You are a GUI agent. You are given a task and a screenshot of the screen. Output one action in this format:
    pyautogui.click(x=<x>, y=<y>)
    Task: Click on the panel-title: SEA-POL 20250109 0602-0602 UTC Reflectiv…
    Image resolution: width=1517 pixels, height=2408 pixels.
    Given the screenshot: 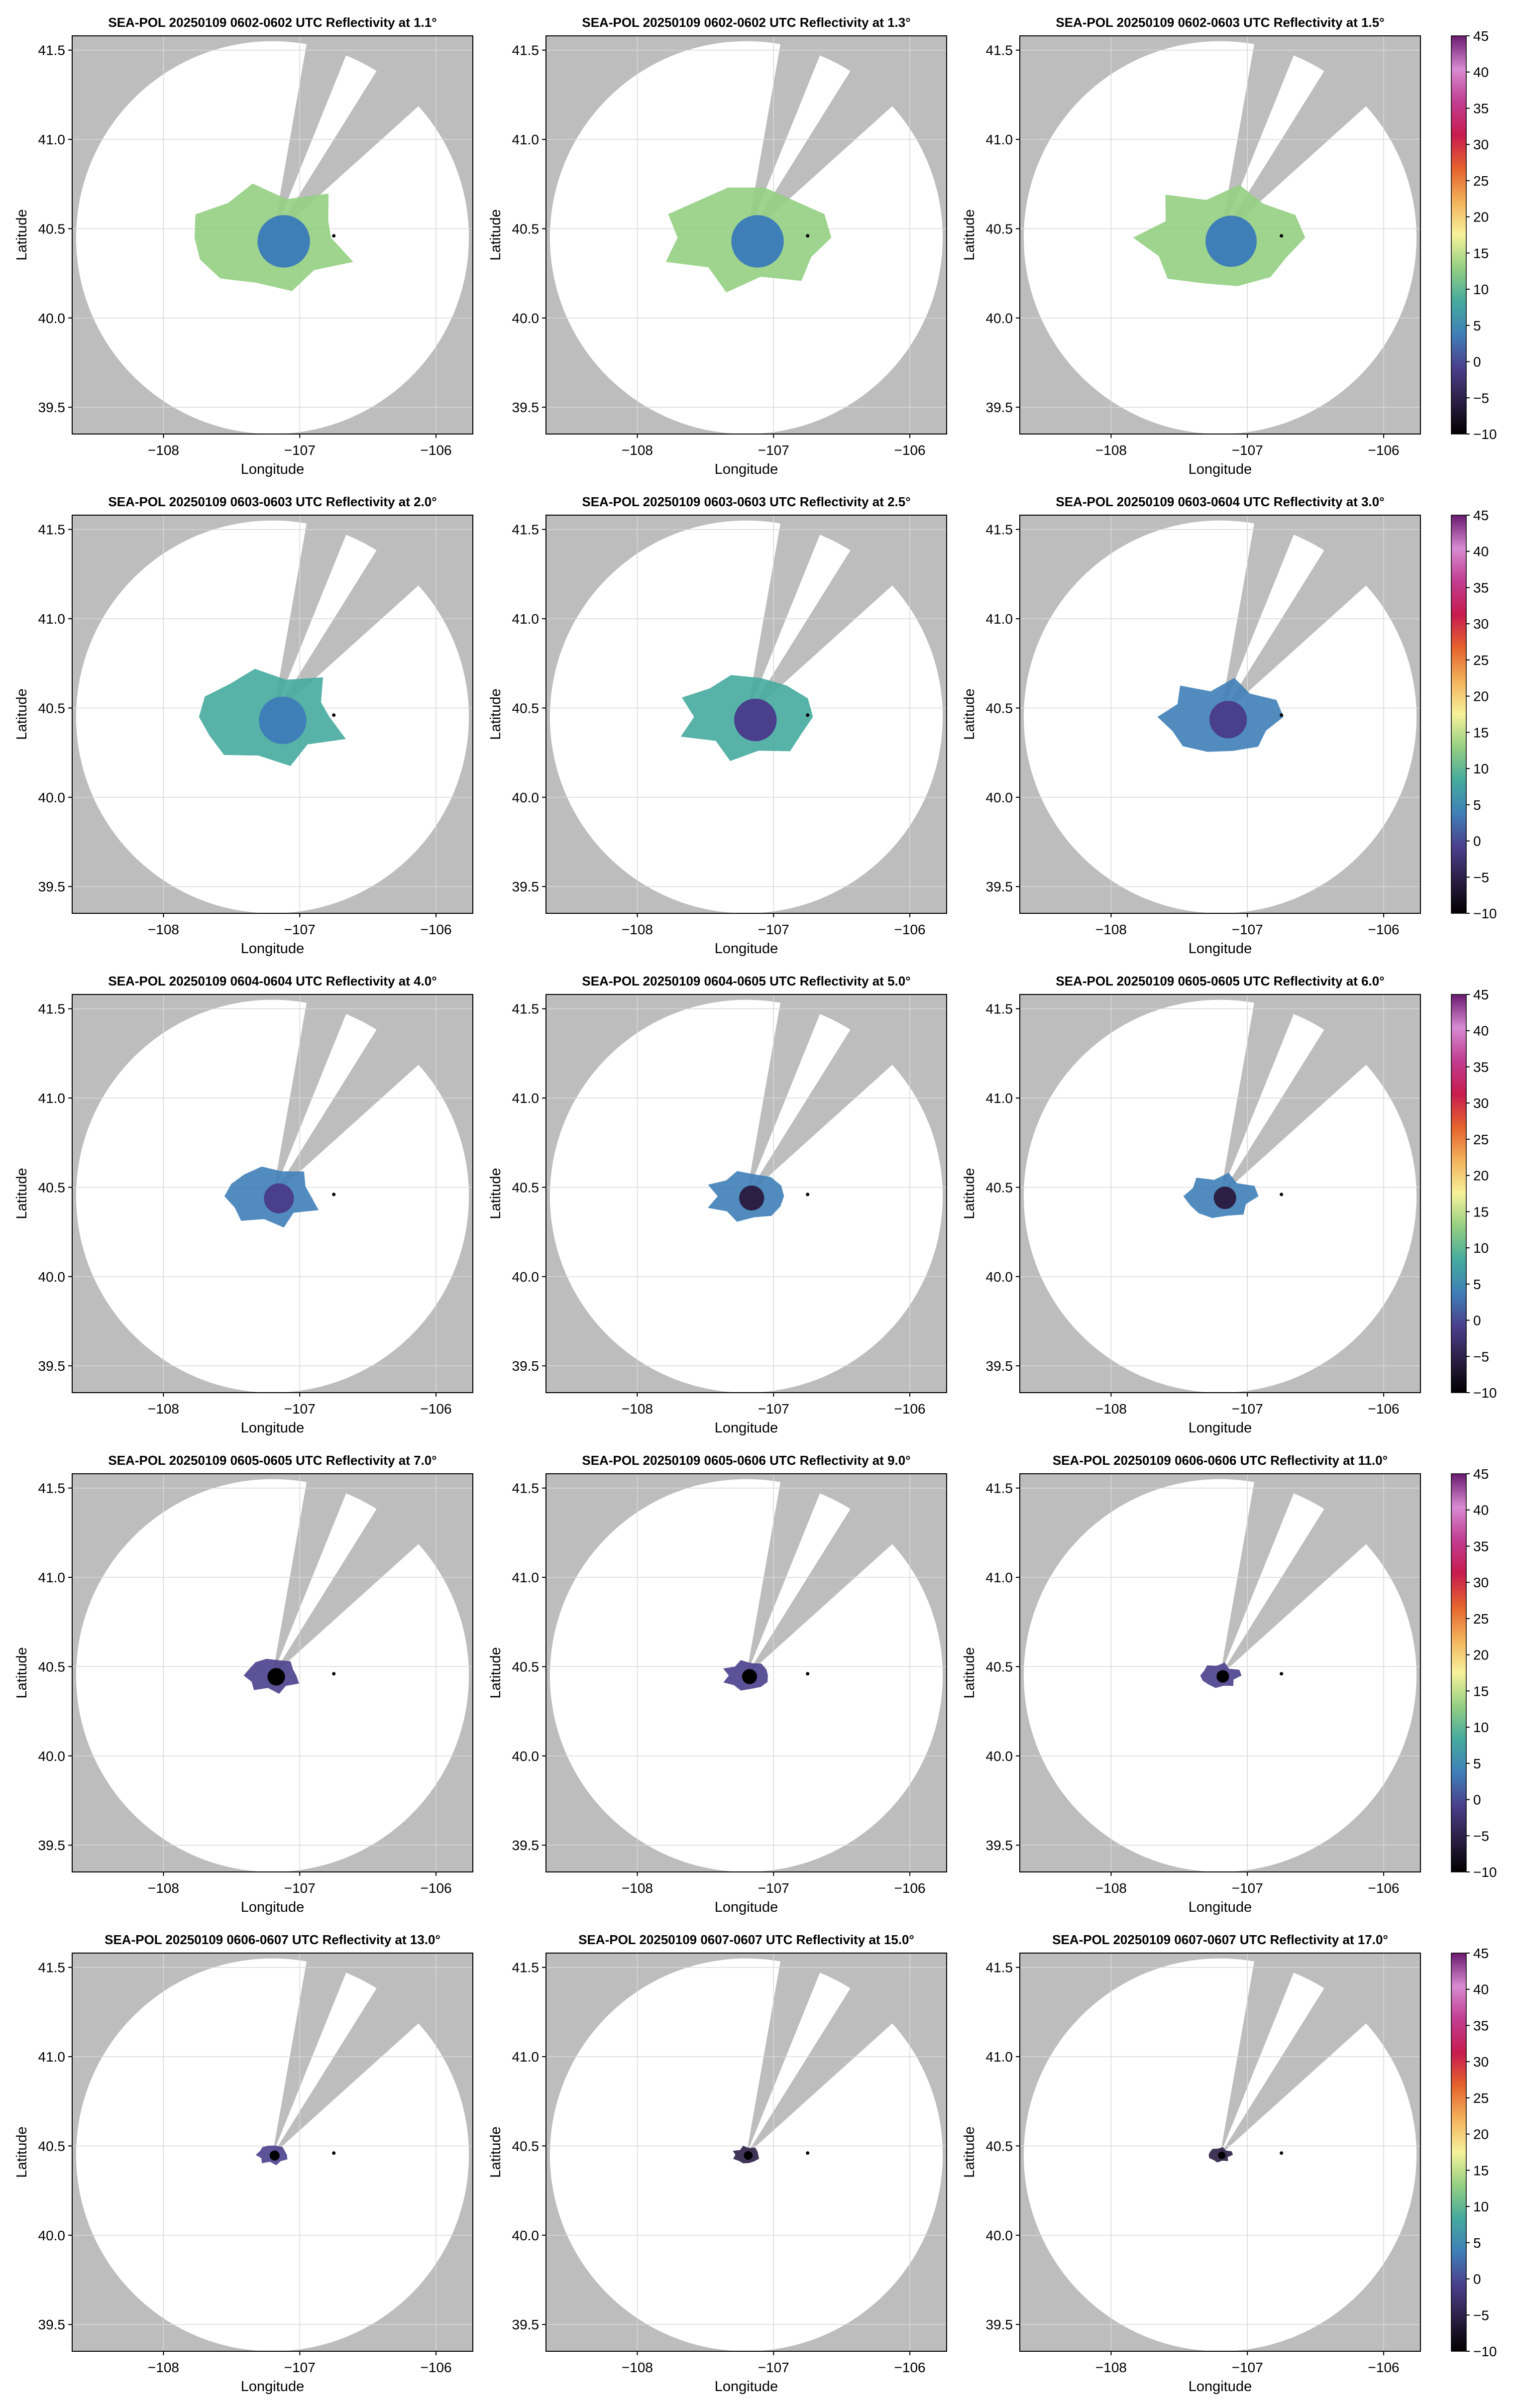 What is the action you would take?
    pyautogui.click(x=272, y=22)
    